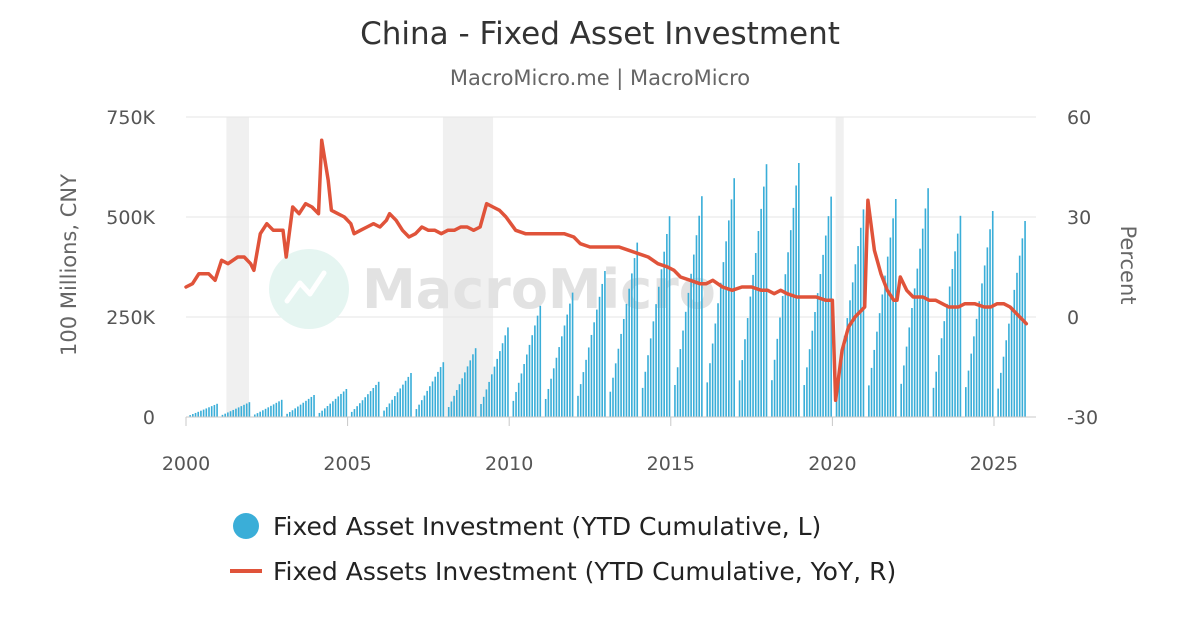 The image size is (1200, 630). I want to click on watermark: MacroMicro, so click(492, 289).